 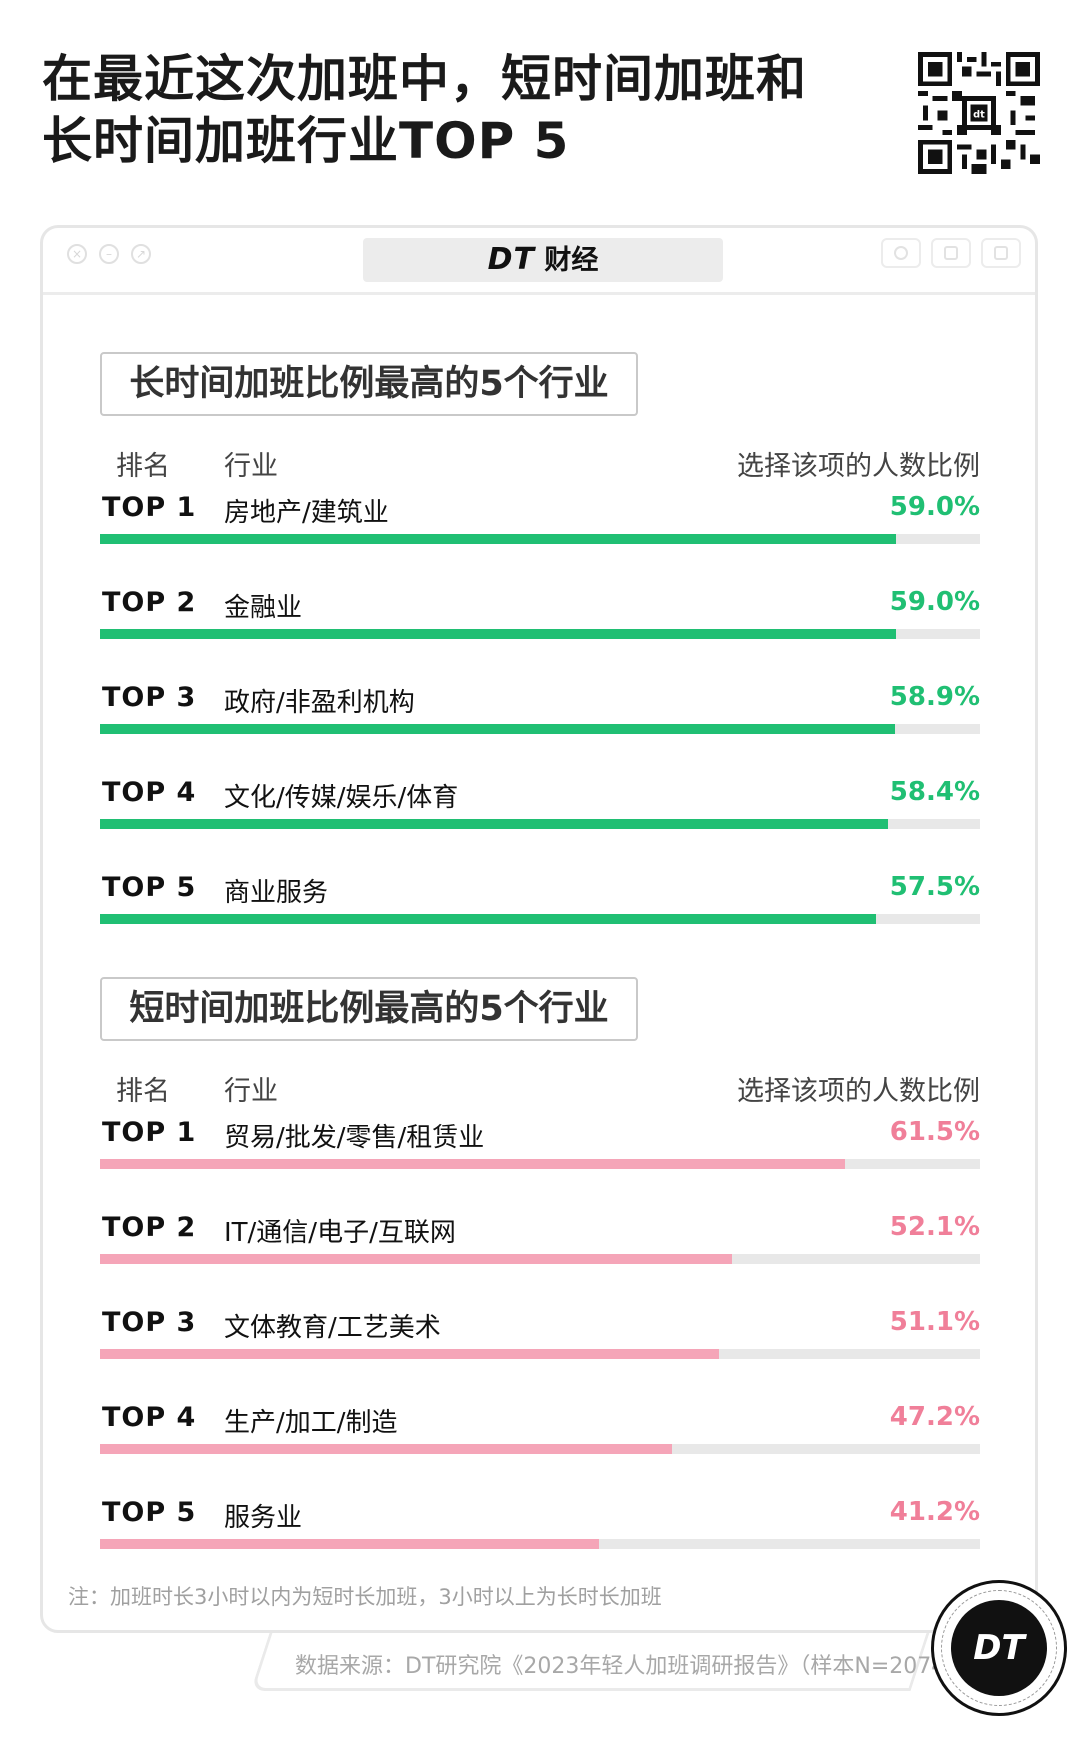 What do you see at coordinates (424, 79) in the screenshot?
I see `title-line-1: 在最近这次加班中，短时间加班和` at bounding box center [424, 79].